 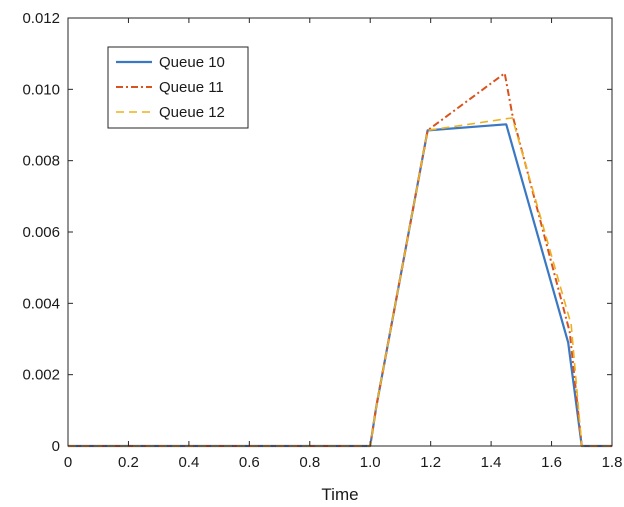 I want to click on y-tick-label: 0.006, so click(x=41, y=232).